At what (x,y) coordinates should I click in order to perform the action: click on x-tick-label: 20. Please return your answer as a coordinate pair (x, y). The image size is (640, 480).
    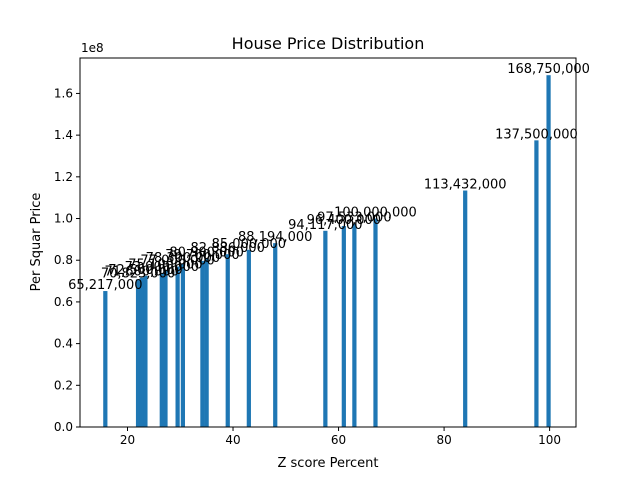
    Looking at the image, I should click on (127, 440).